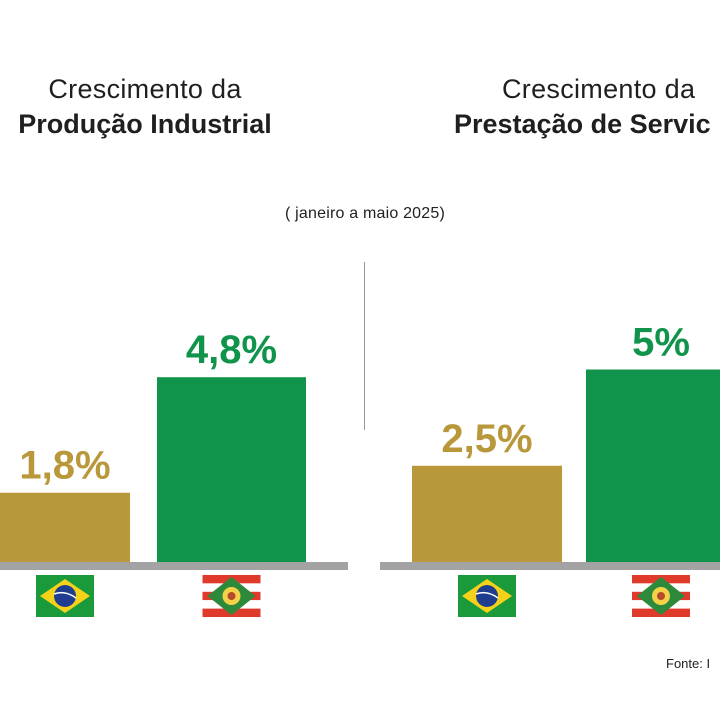 This screenshot has width=720, height=720. Describe the element at coordinates (582, 124) in the screenshot. I see `title-line2: Prestação de Servic` at that location.